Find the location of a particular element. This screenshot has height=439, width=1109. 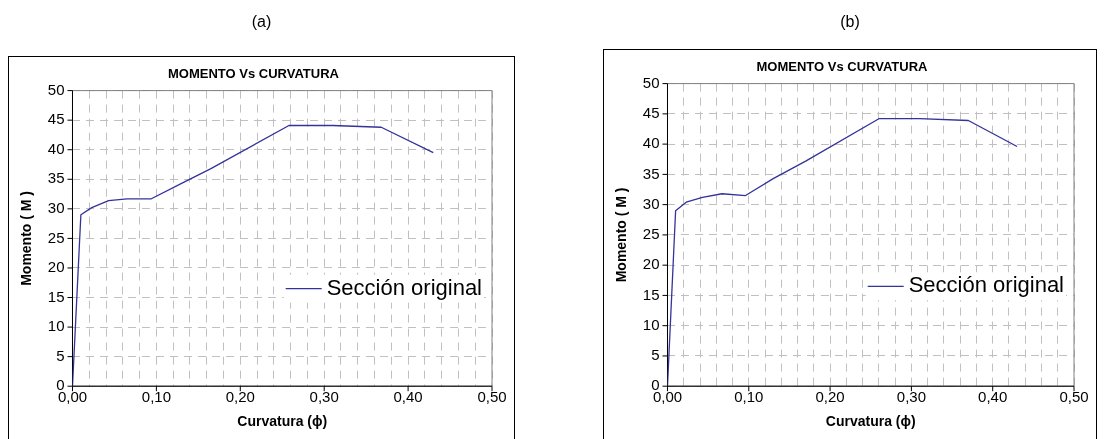

text: (a) is located at coordinates (261, 22).